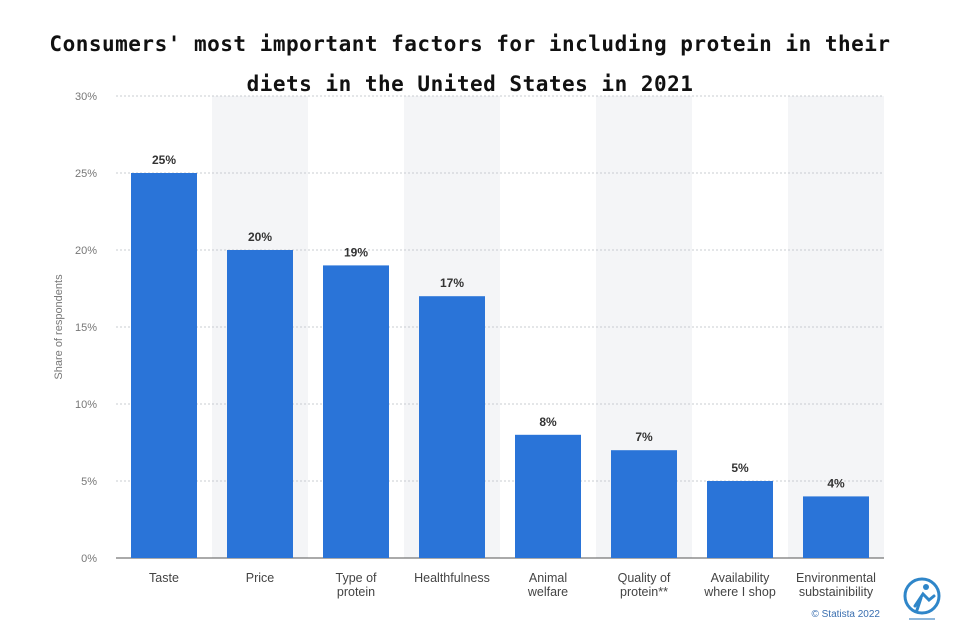 Image resolution: width=956 pixels, height=630 pixels. What do you see at coordinates (86, 174) in the screenshot?
I see `y-tick-label: 25%` at bounding box center [86, 174].